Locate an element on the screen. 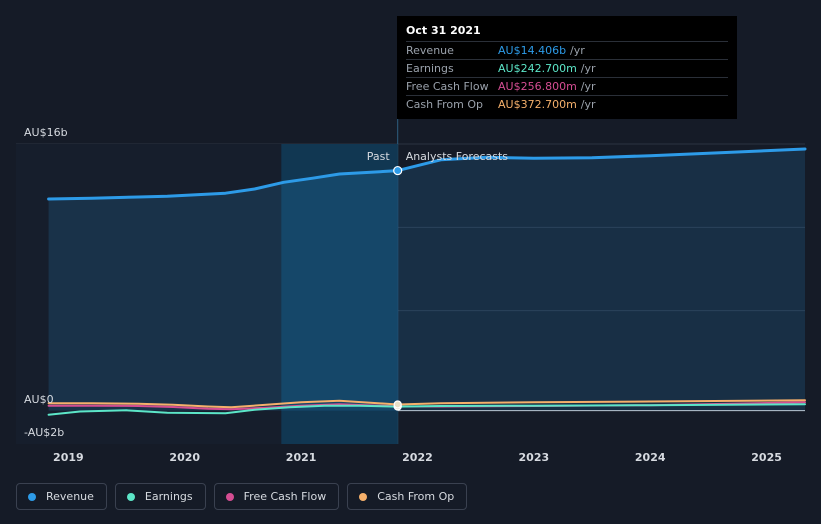 This screenshot has height=524, width=821. tooltip-label: Free Cash Flow is located at coordinates (447, 86).